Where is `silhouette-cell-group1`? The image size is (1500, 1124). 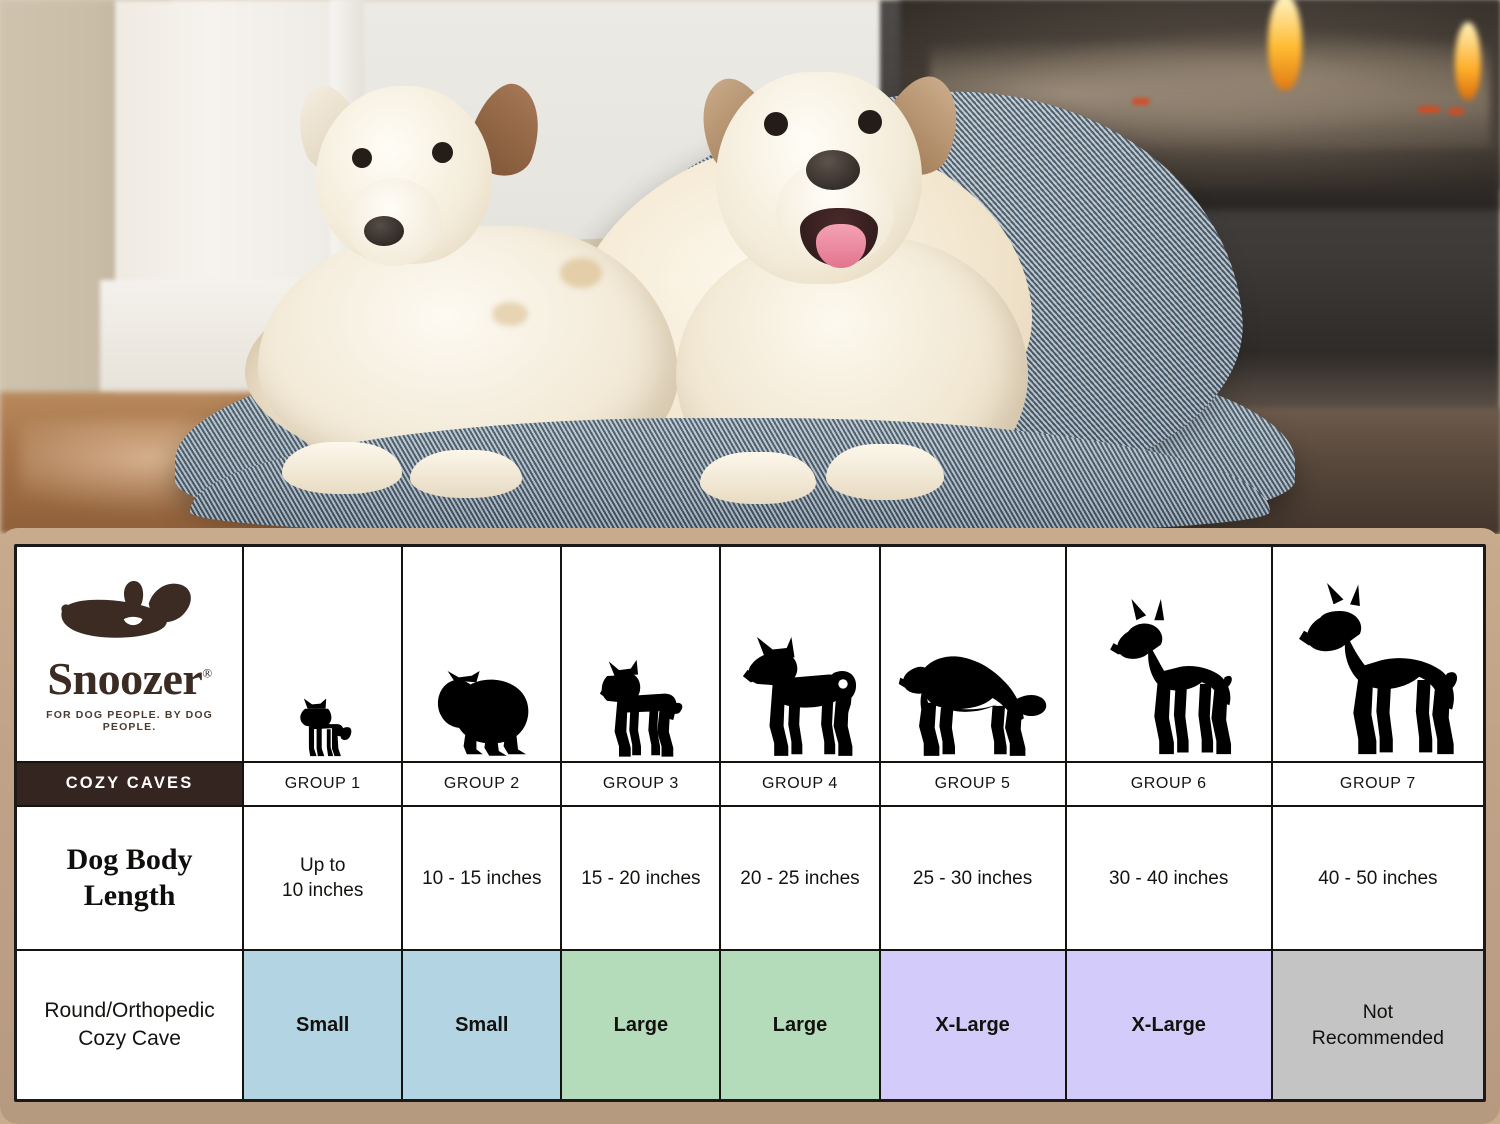 silhouette-cell-group1 is located at coordinates (323, 655).